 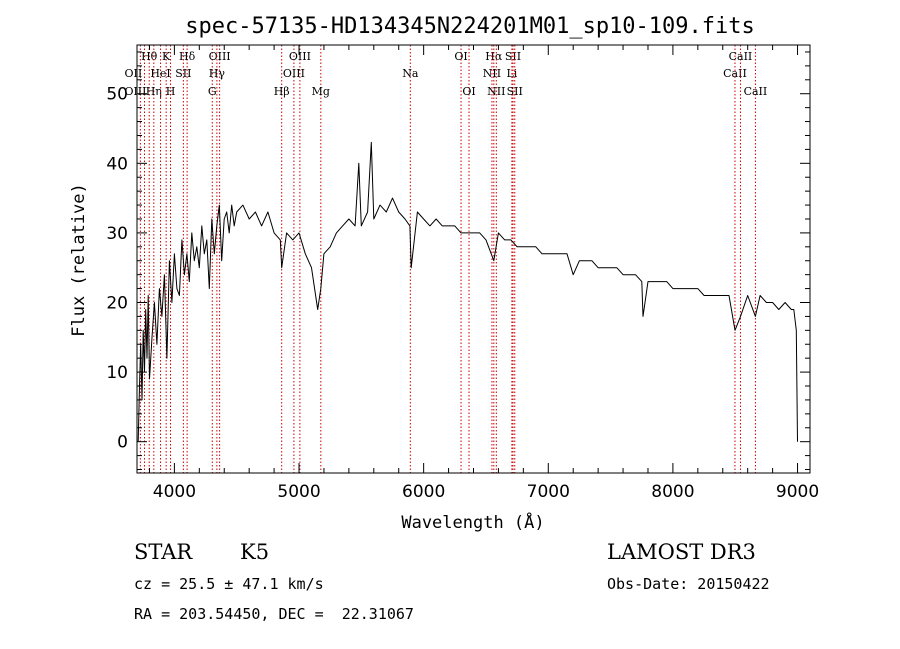 What do you see at coordinates (494, 56) in the screenshot?
I see `line-marker-label: Hα` at bounding box center [494, 56].